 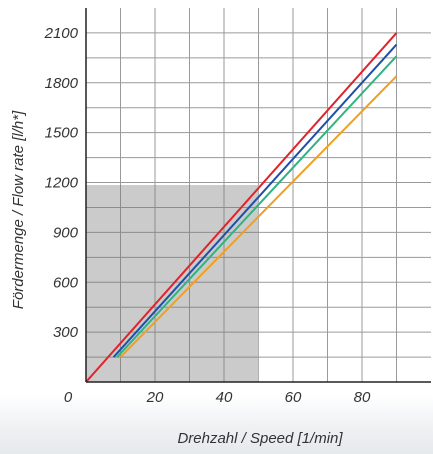 I want to click on x-tick-label: 60, so click(x=293, y=397).